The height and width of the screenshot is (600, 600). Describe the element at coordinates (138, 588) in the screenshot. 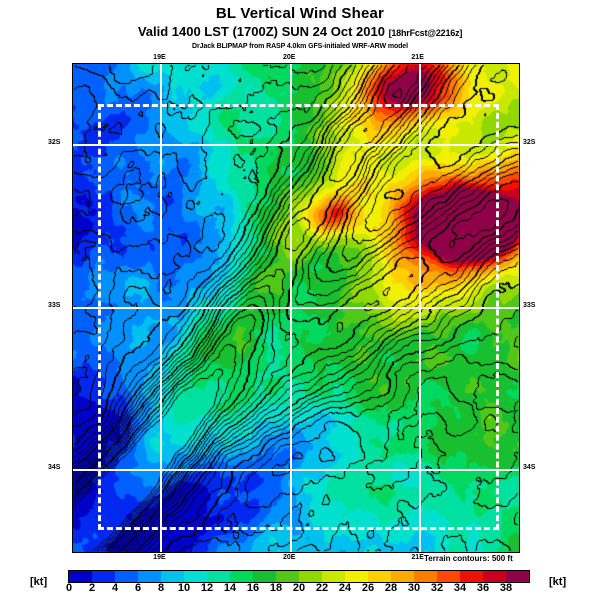

I see `colorbar-tick-6: 6` at that location.